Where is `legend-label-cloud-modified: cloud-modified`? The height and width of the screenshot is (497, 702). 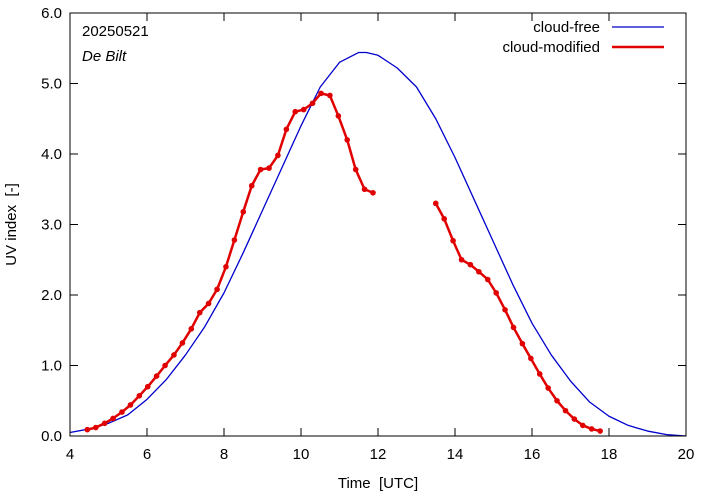 legend-label-cloud-modified: cloud-modified is located at coordinates (551, 47).